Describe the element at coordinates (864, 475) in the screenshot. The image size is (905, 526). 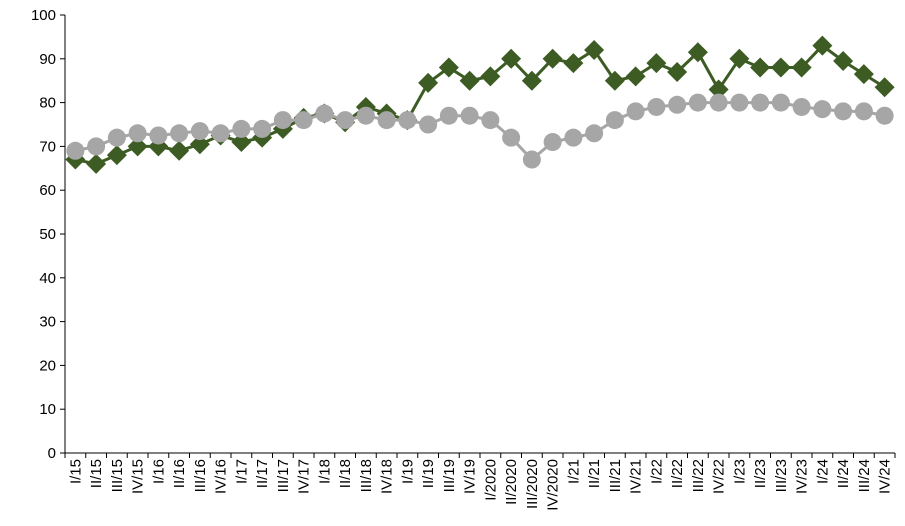
I see `x-tick-label: III/24` at that location.